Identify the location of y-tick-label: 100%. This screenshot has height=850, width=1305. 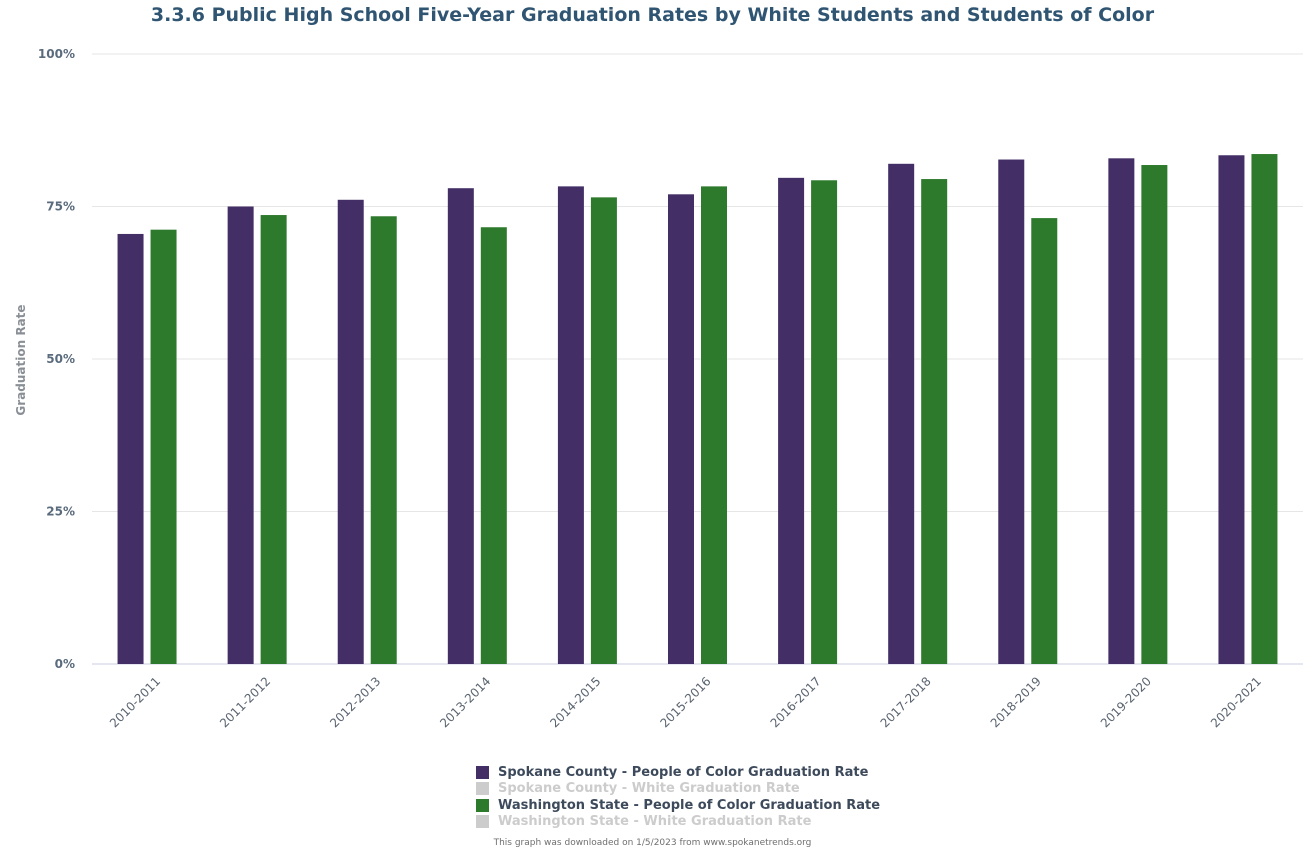
(56, 54).